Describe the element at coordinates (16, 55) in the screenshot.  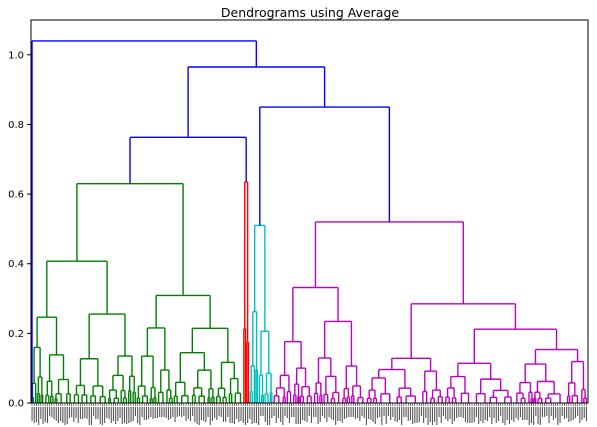
I see `y-tick-label: 1.0` at that location.